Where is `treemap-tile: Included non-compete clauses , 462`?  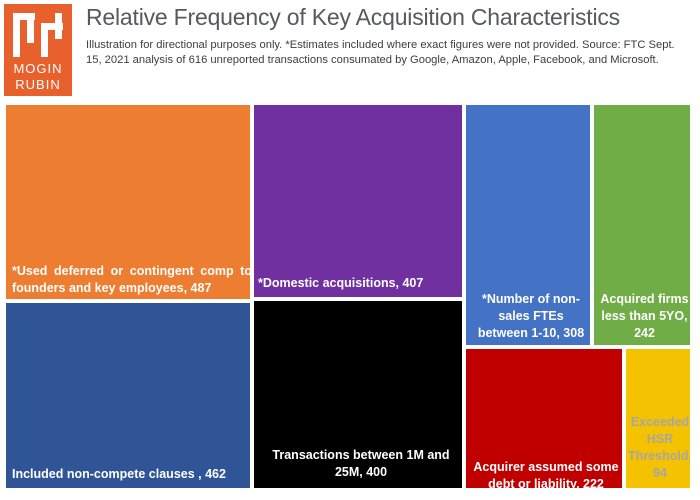
treemap-tile: Included non-compete clauses , 462 is located at coordinates (128, 395).